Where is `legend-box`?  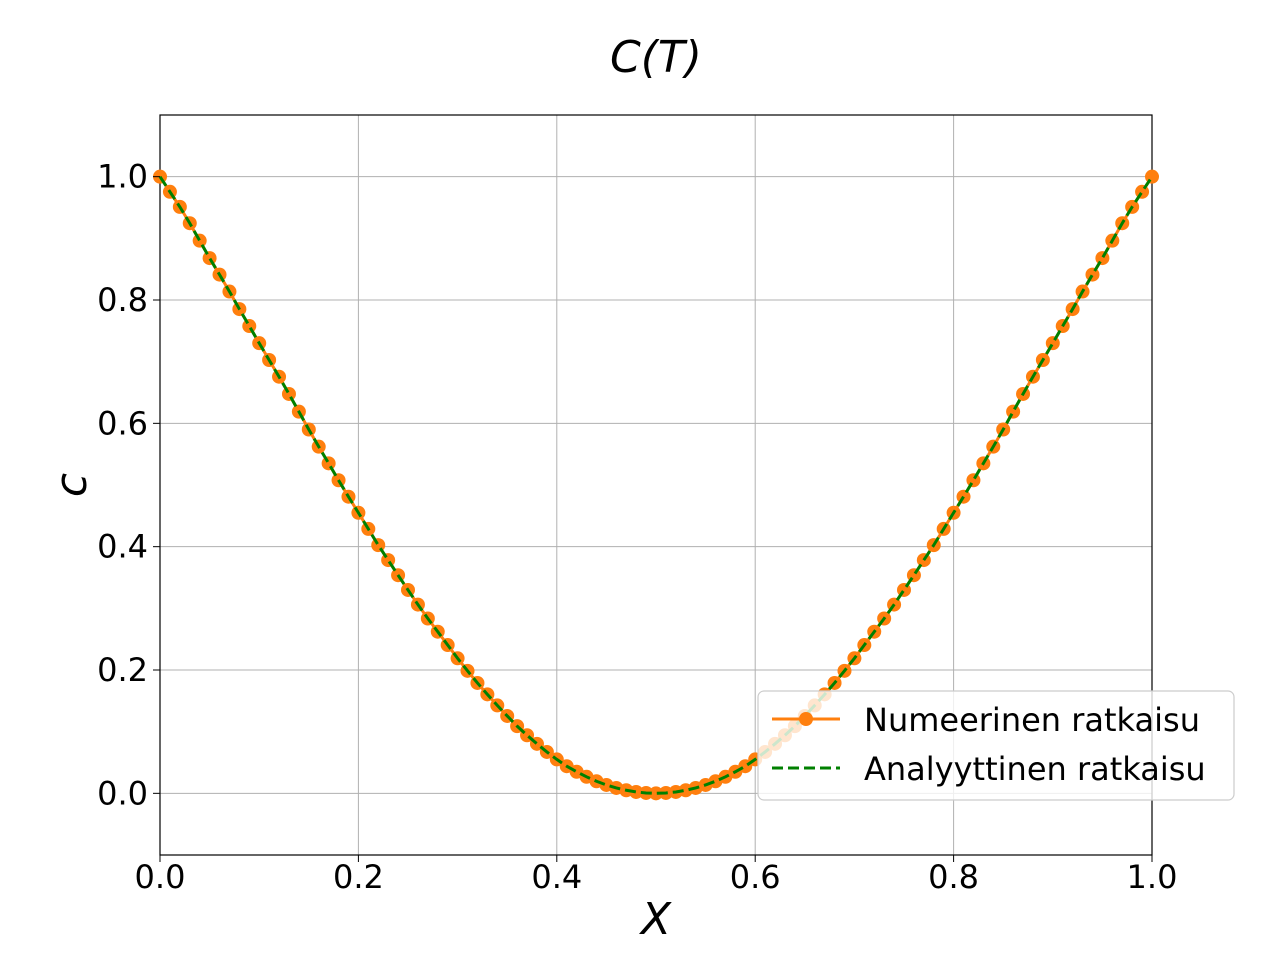
legend-box is located at coordinates (996, 745).